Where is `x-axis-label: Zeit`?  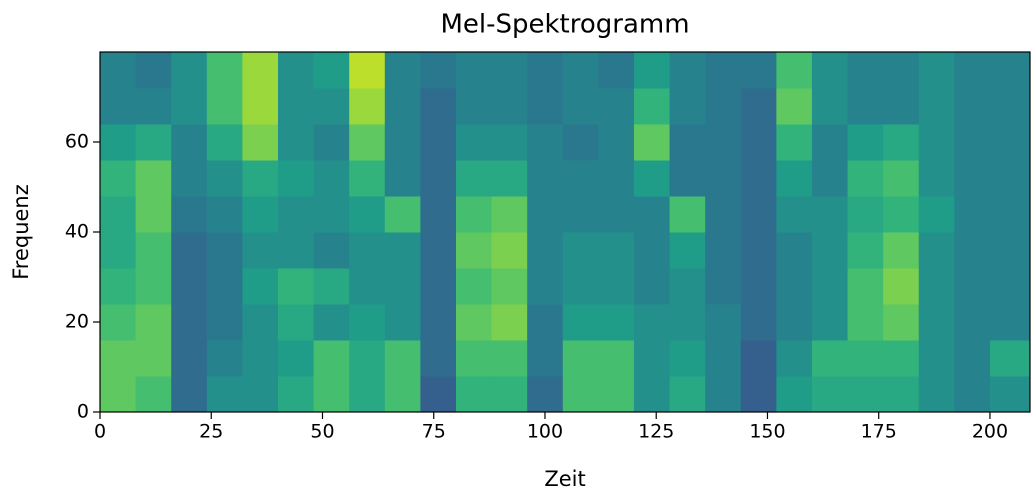
x-axis-label: Zeit is located at coordinates (564, 479).